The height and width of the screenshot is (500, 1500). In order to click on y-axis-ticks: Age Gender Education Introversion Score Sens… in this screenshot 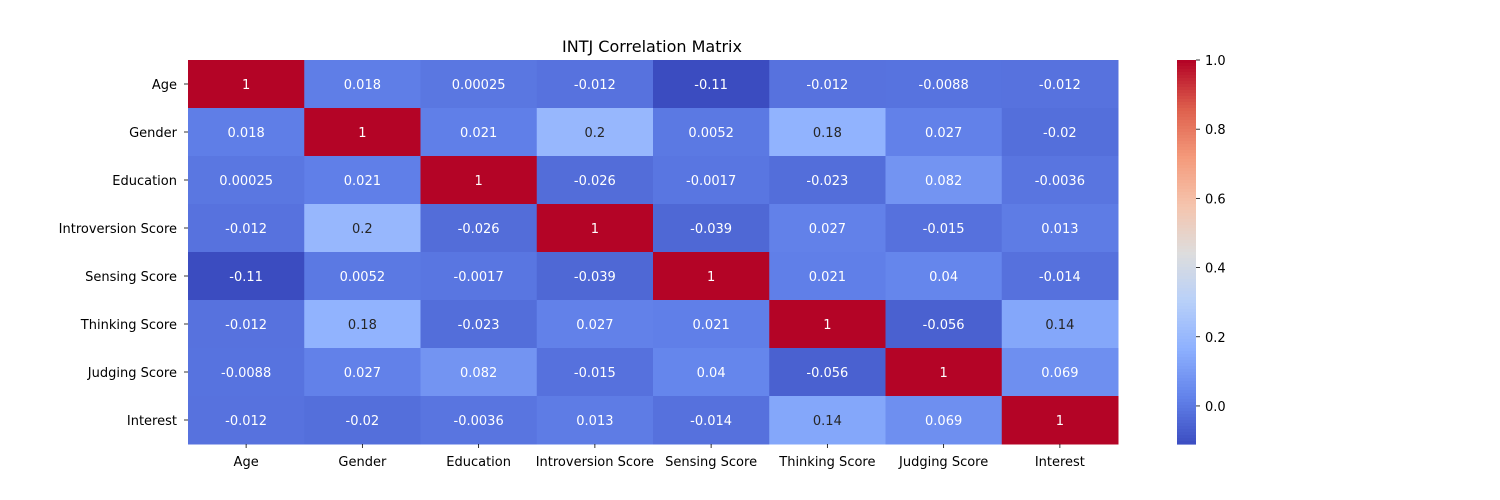, I will do `click(123, 253)`.